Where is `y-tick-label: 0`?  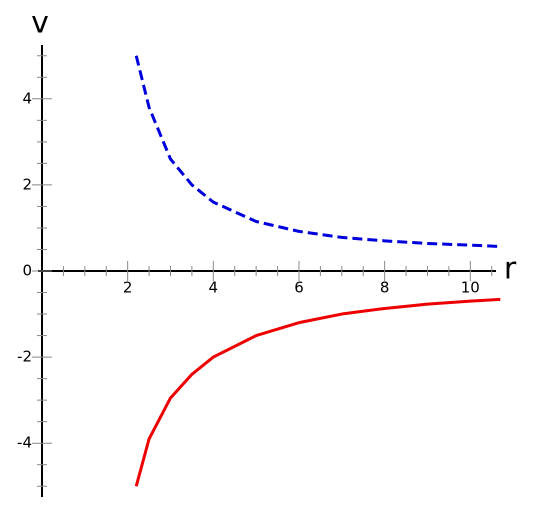 y-tick-label: 0 is located at coordinates (27, 271).